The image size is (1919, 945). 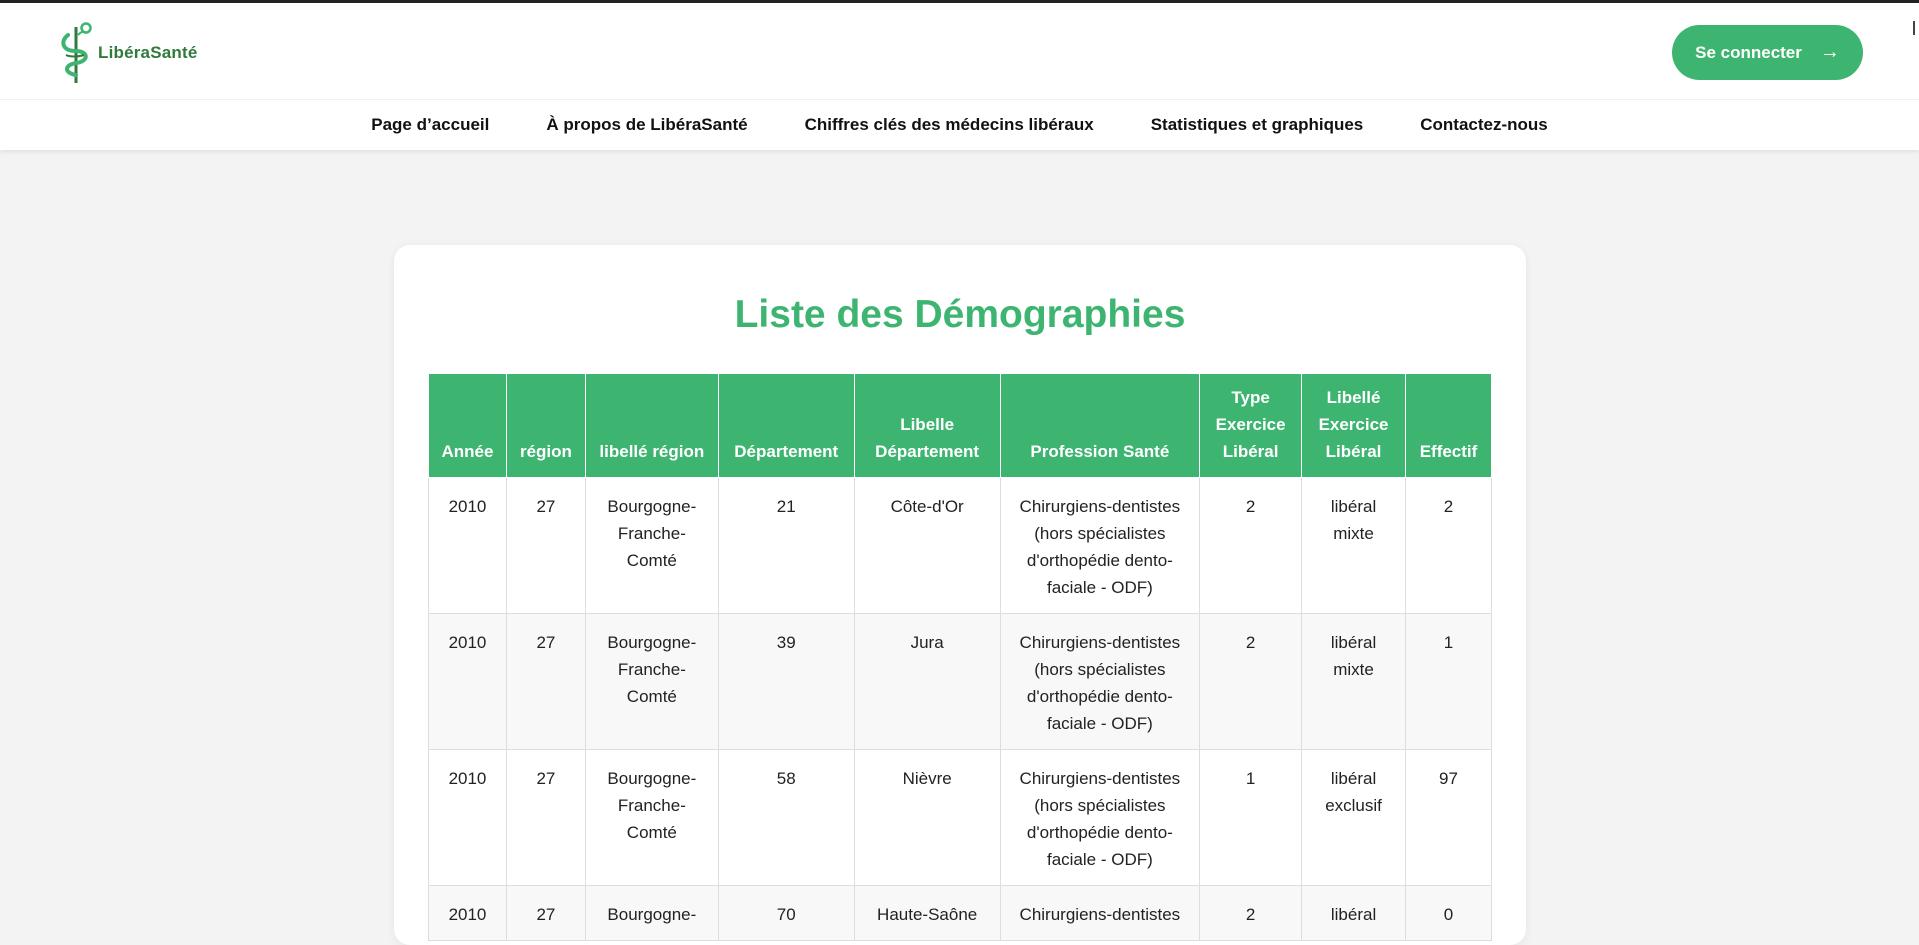 What do you see at coordinates (1448, 913) in the screenshot?
I see `cell-headcount: 0` at bounding box center [1448, 913].